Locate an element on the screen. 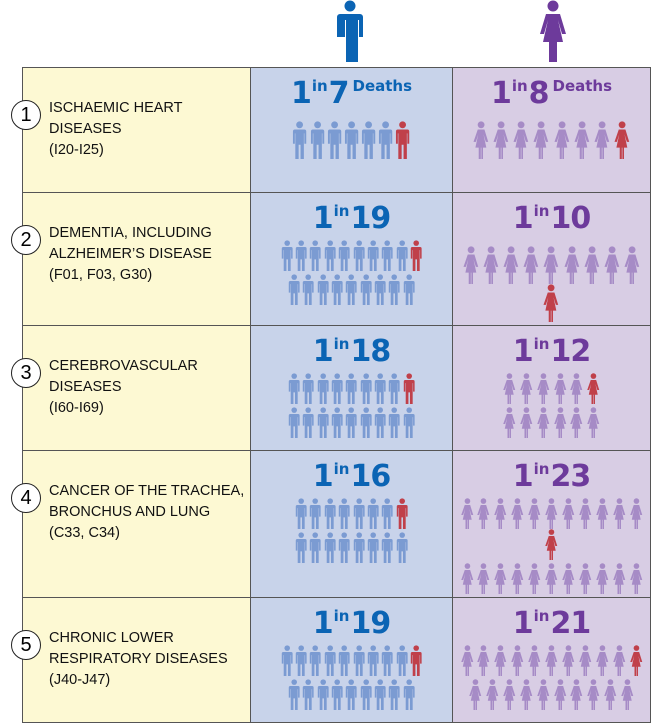 The height and width of the screenshot is (723, 653). ratio-label: 1in19 is located at coordinates (351, 218).